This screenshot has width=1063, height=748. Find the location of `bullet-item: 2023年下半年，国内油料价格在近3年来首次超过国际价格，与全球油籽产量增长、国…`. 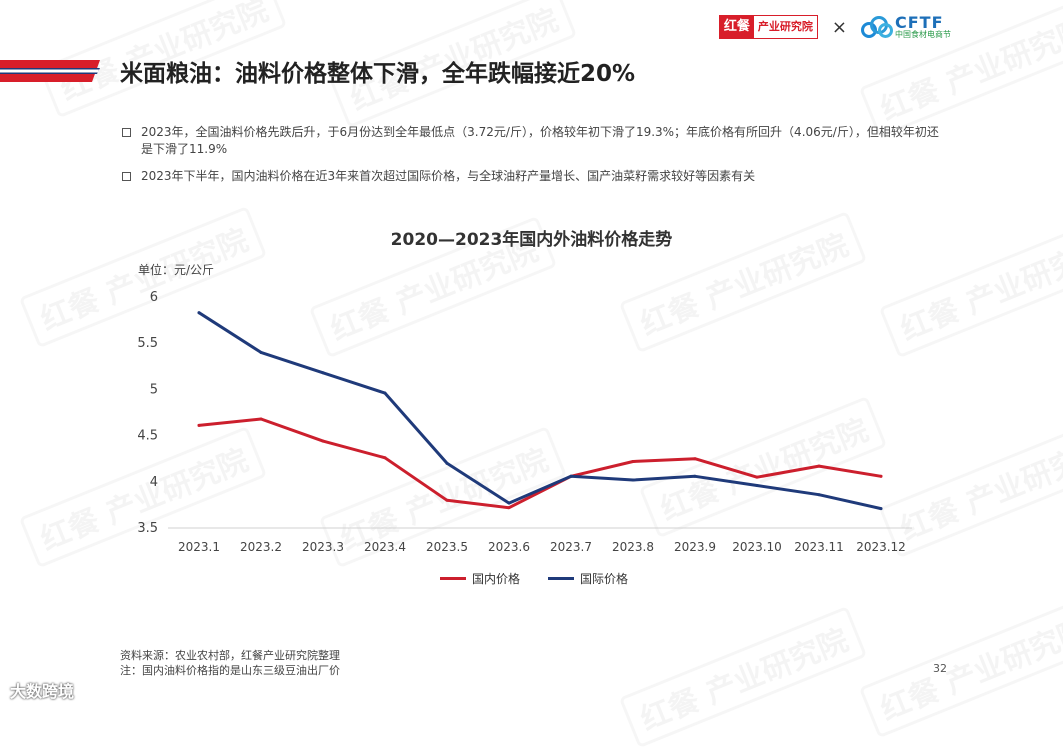

bullet-item: 2023年下半年，国内油料价格在近3年来首次超过国际价格，与全球油籽产量增长、国… is located at coordinates (535, 176).